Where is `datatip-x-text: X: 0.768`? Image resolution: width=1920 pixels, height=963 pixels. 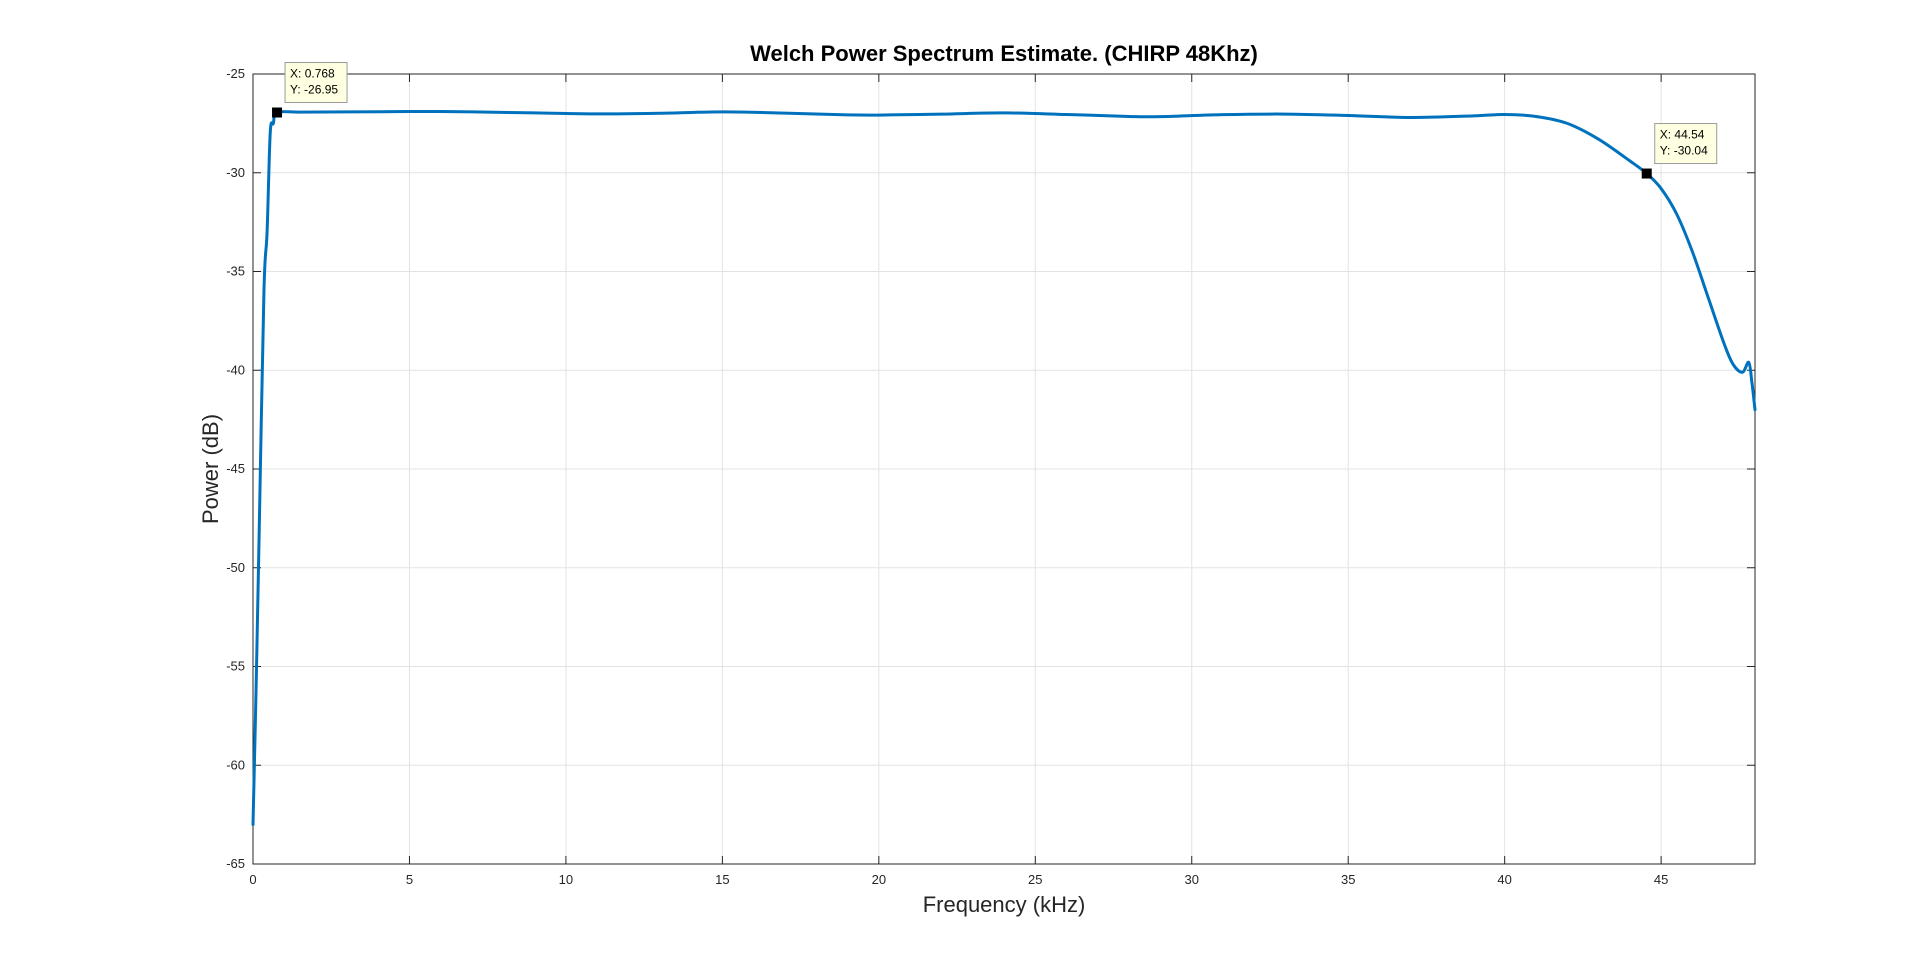 datatip-x-text: X: 0.768 is located at coordinates (312, 74).